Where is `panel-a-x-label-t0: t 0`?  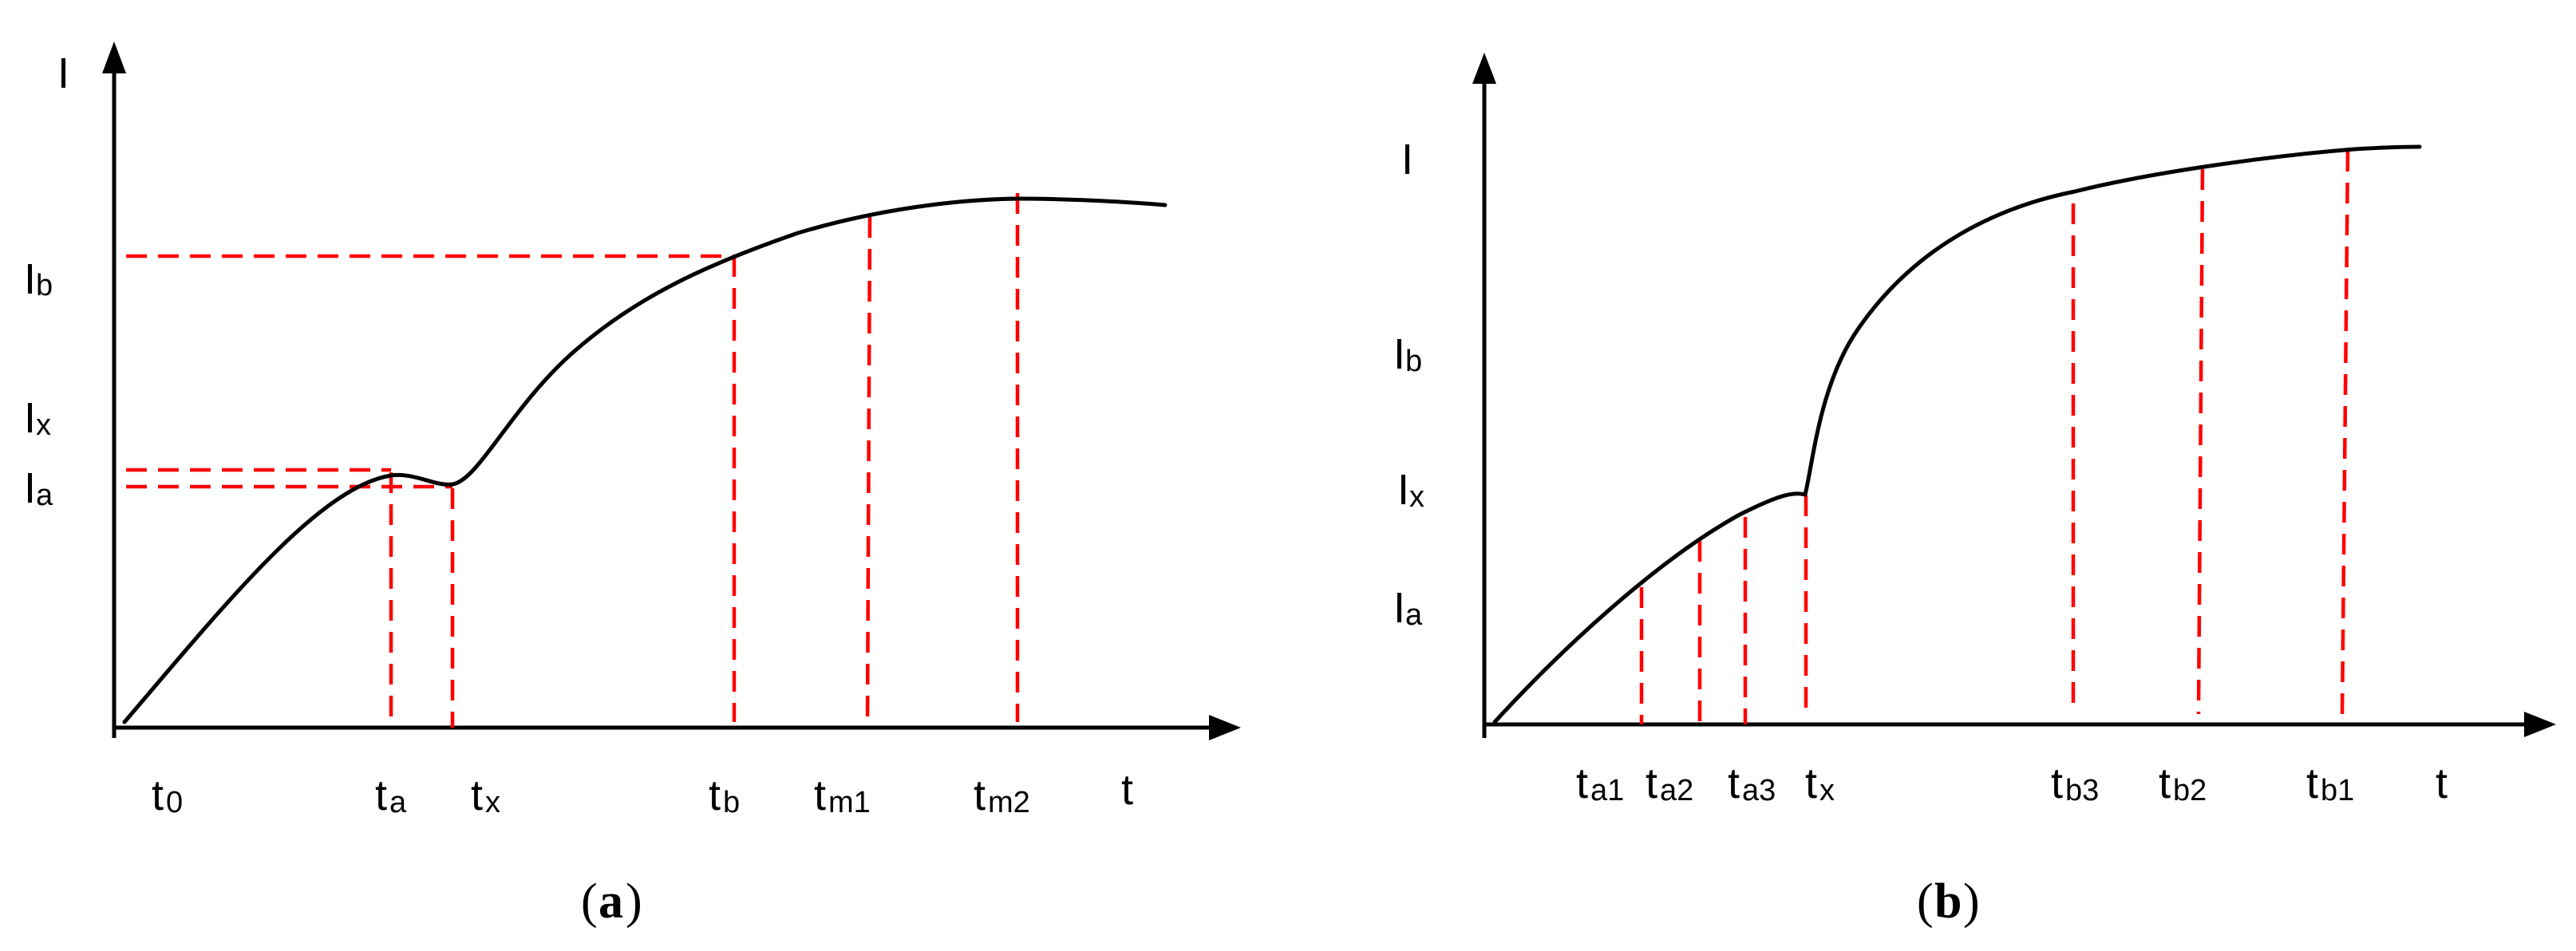 panel-a-x-label-t0: t 0 is located at coordinates (167, 795).